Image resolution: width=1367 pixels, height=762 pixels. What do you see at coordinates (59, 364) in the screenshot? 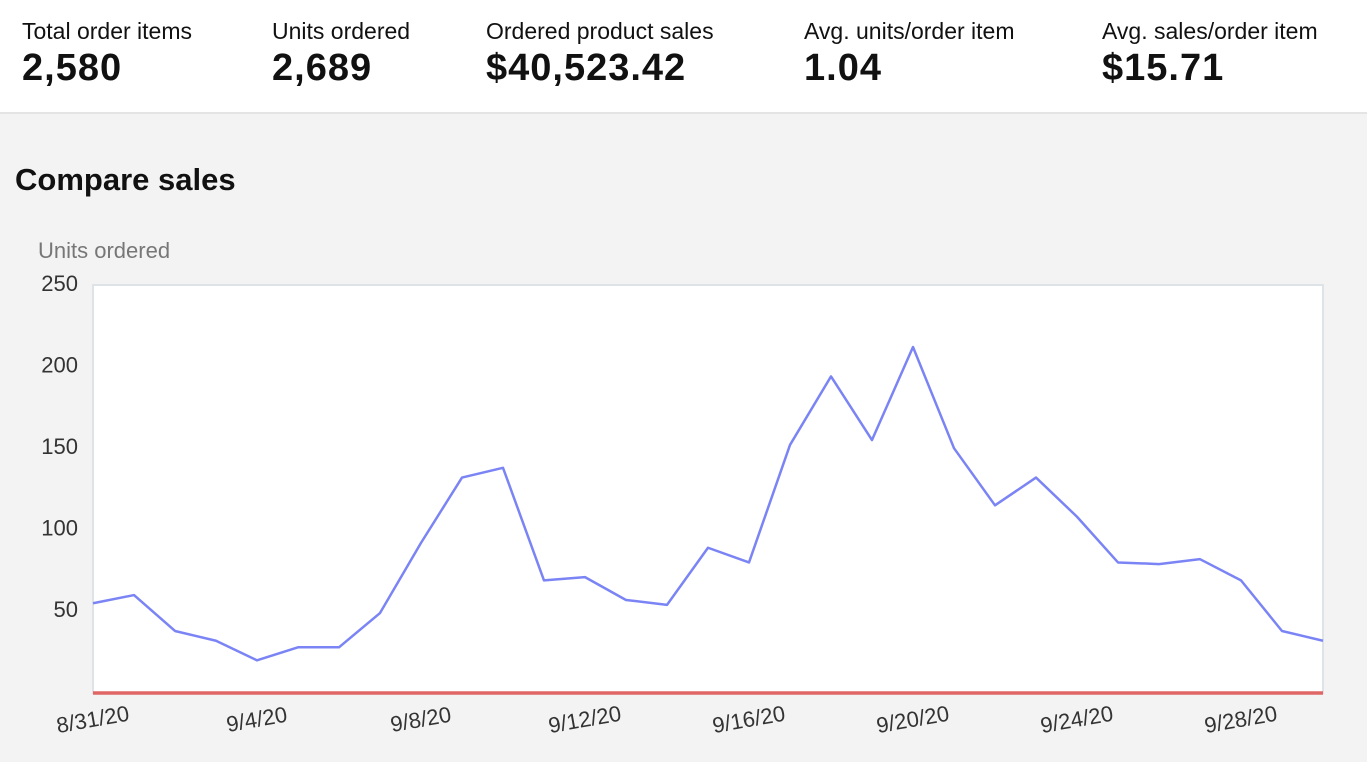
I see `y-tick-label: 200` at bounding box center [59, 364].